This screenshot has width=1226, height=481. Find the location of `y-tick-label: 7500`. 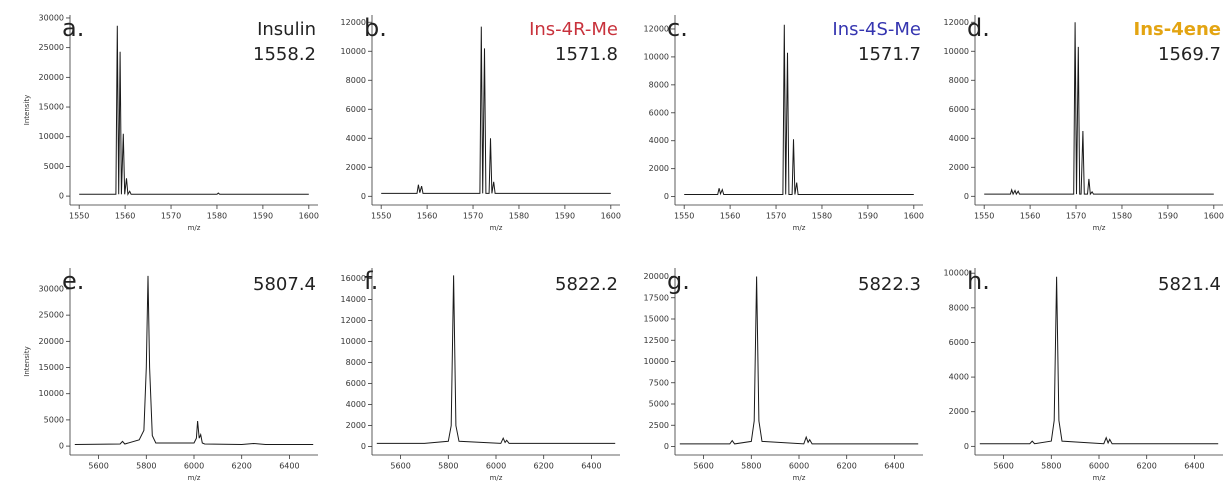

y-tick-label: 7500 is located at coordinates (659, 382).